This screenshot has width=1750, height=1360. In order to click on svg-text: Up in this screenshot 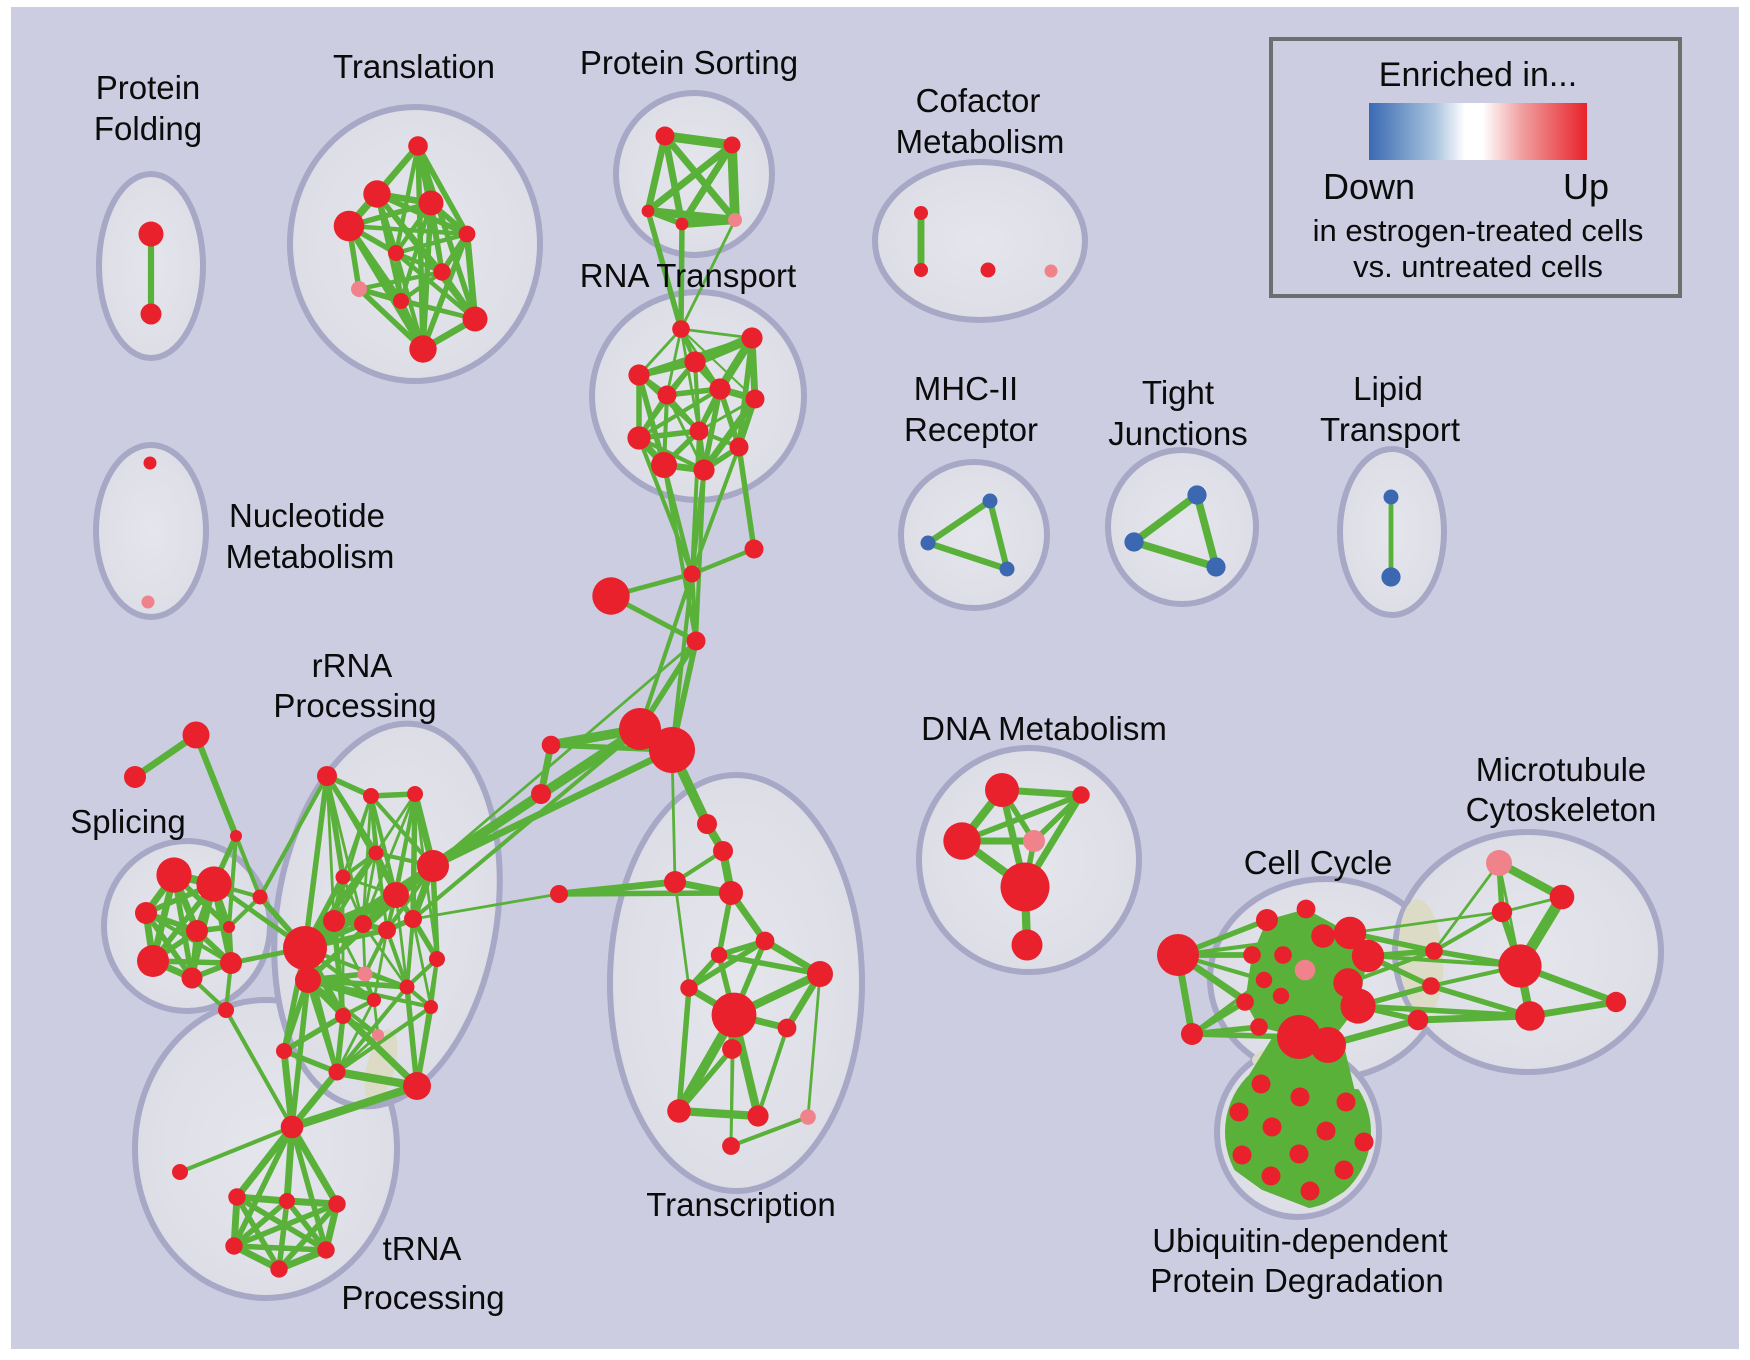, I will do `click(1586, 186)`.